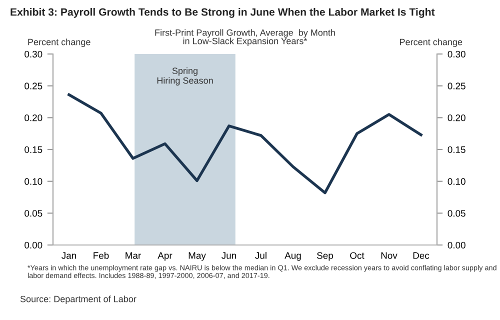  I want to click on x-tick-label: May, so click(197, 256).